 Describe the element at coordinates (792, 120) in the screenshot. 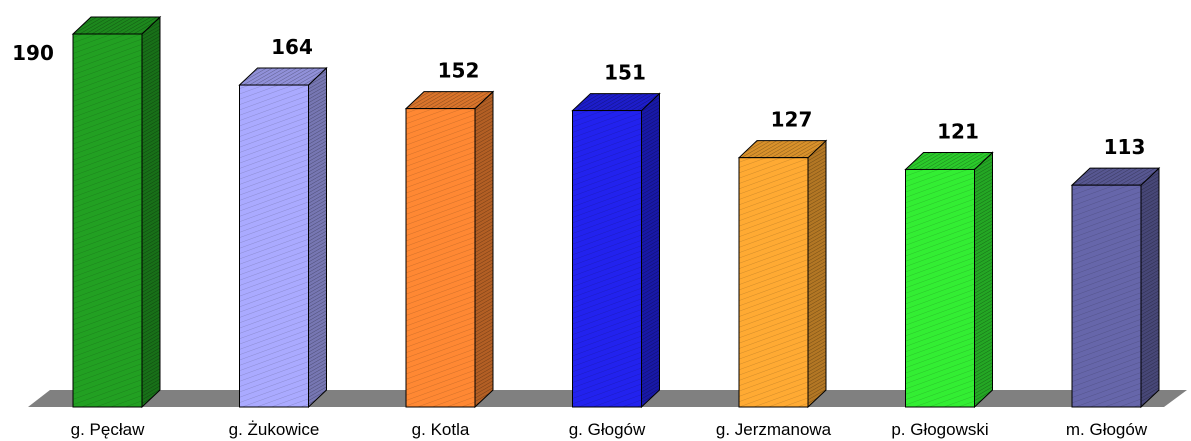

I see `data-label: 127` at that location.